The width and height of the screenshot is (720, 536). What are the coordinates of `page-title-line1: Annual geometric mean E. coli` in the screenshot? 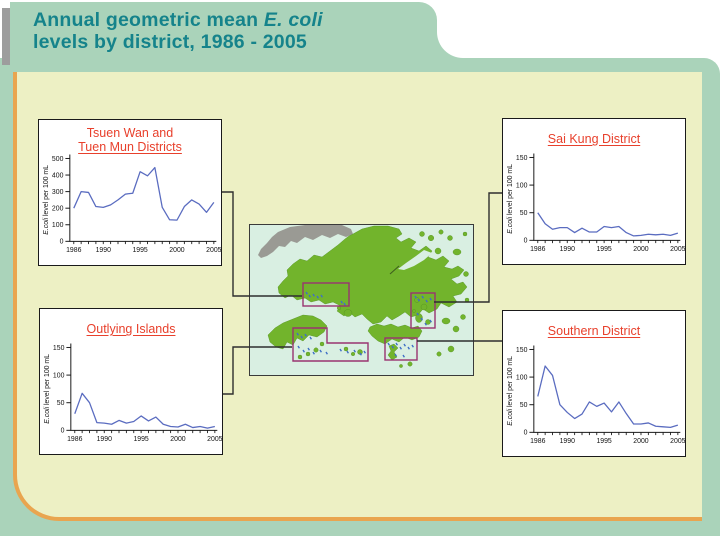 It's located at (178, 20).